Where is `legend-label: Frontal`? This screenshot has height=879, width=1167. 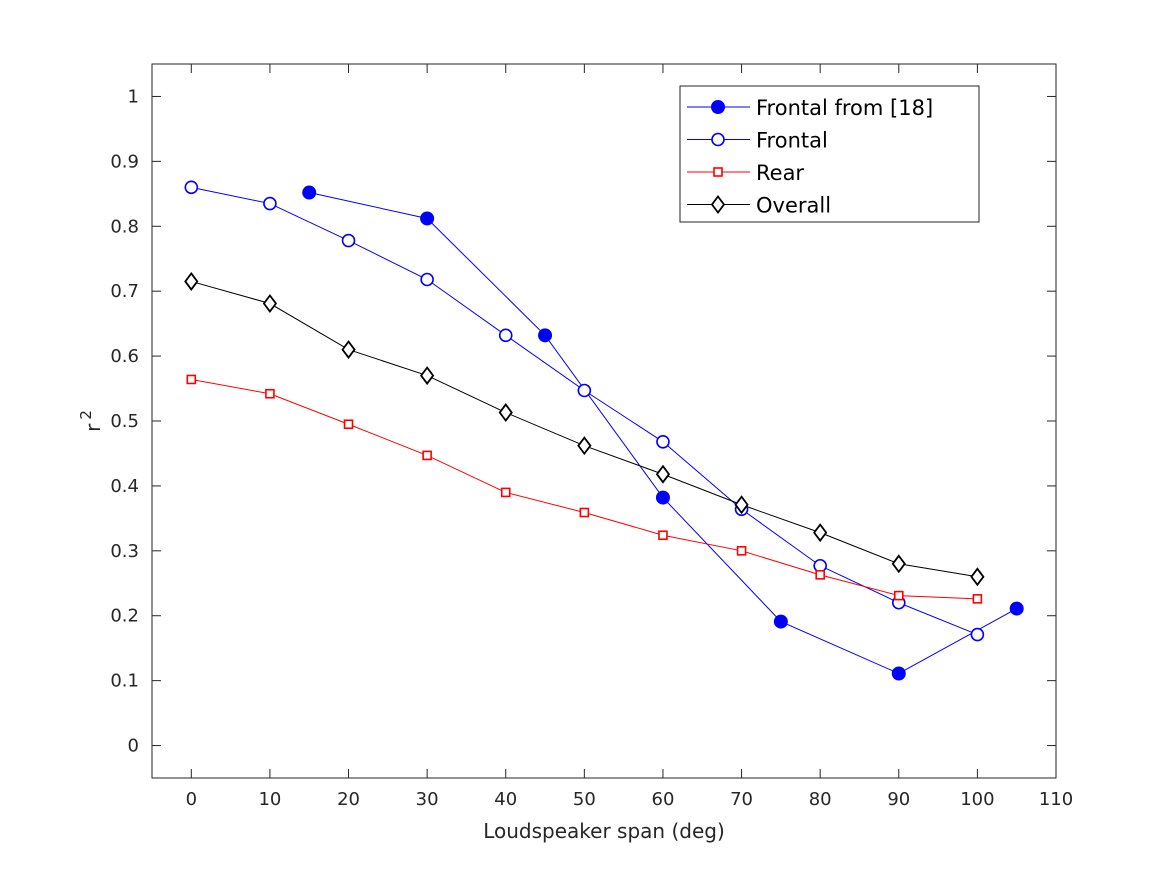
legend-label: Frontal is located at coordinates (792, 141).